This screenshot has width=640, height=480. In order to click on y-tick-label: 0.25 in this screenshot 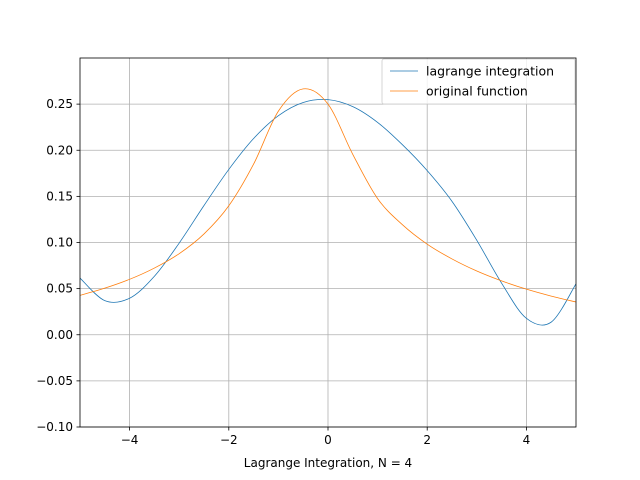, I will do `click(59, 104)`.